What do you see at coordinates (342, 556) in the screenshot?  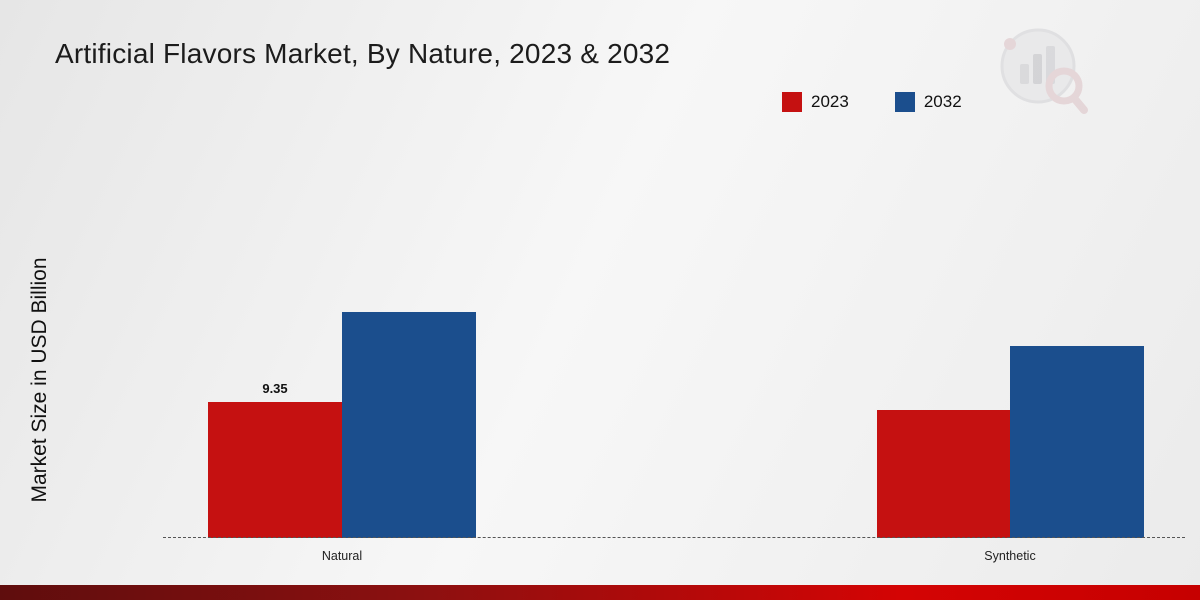 I see `category-label-natural: Natural` at bounding box center [342, 556].